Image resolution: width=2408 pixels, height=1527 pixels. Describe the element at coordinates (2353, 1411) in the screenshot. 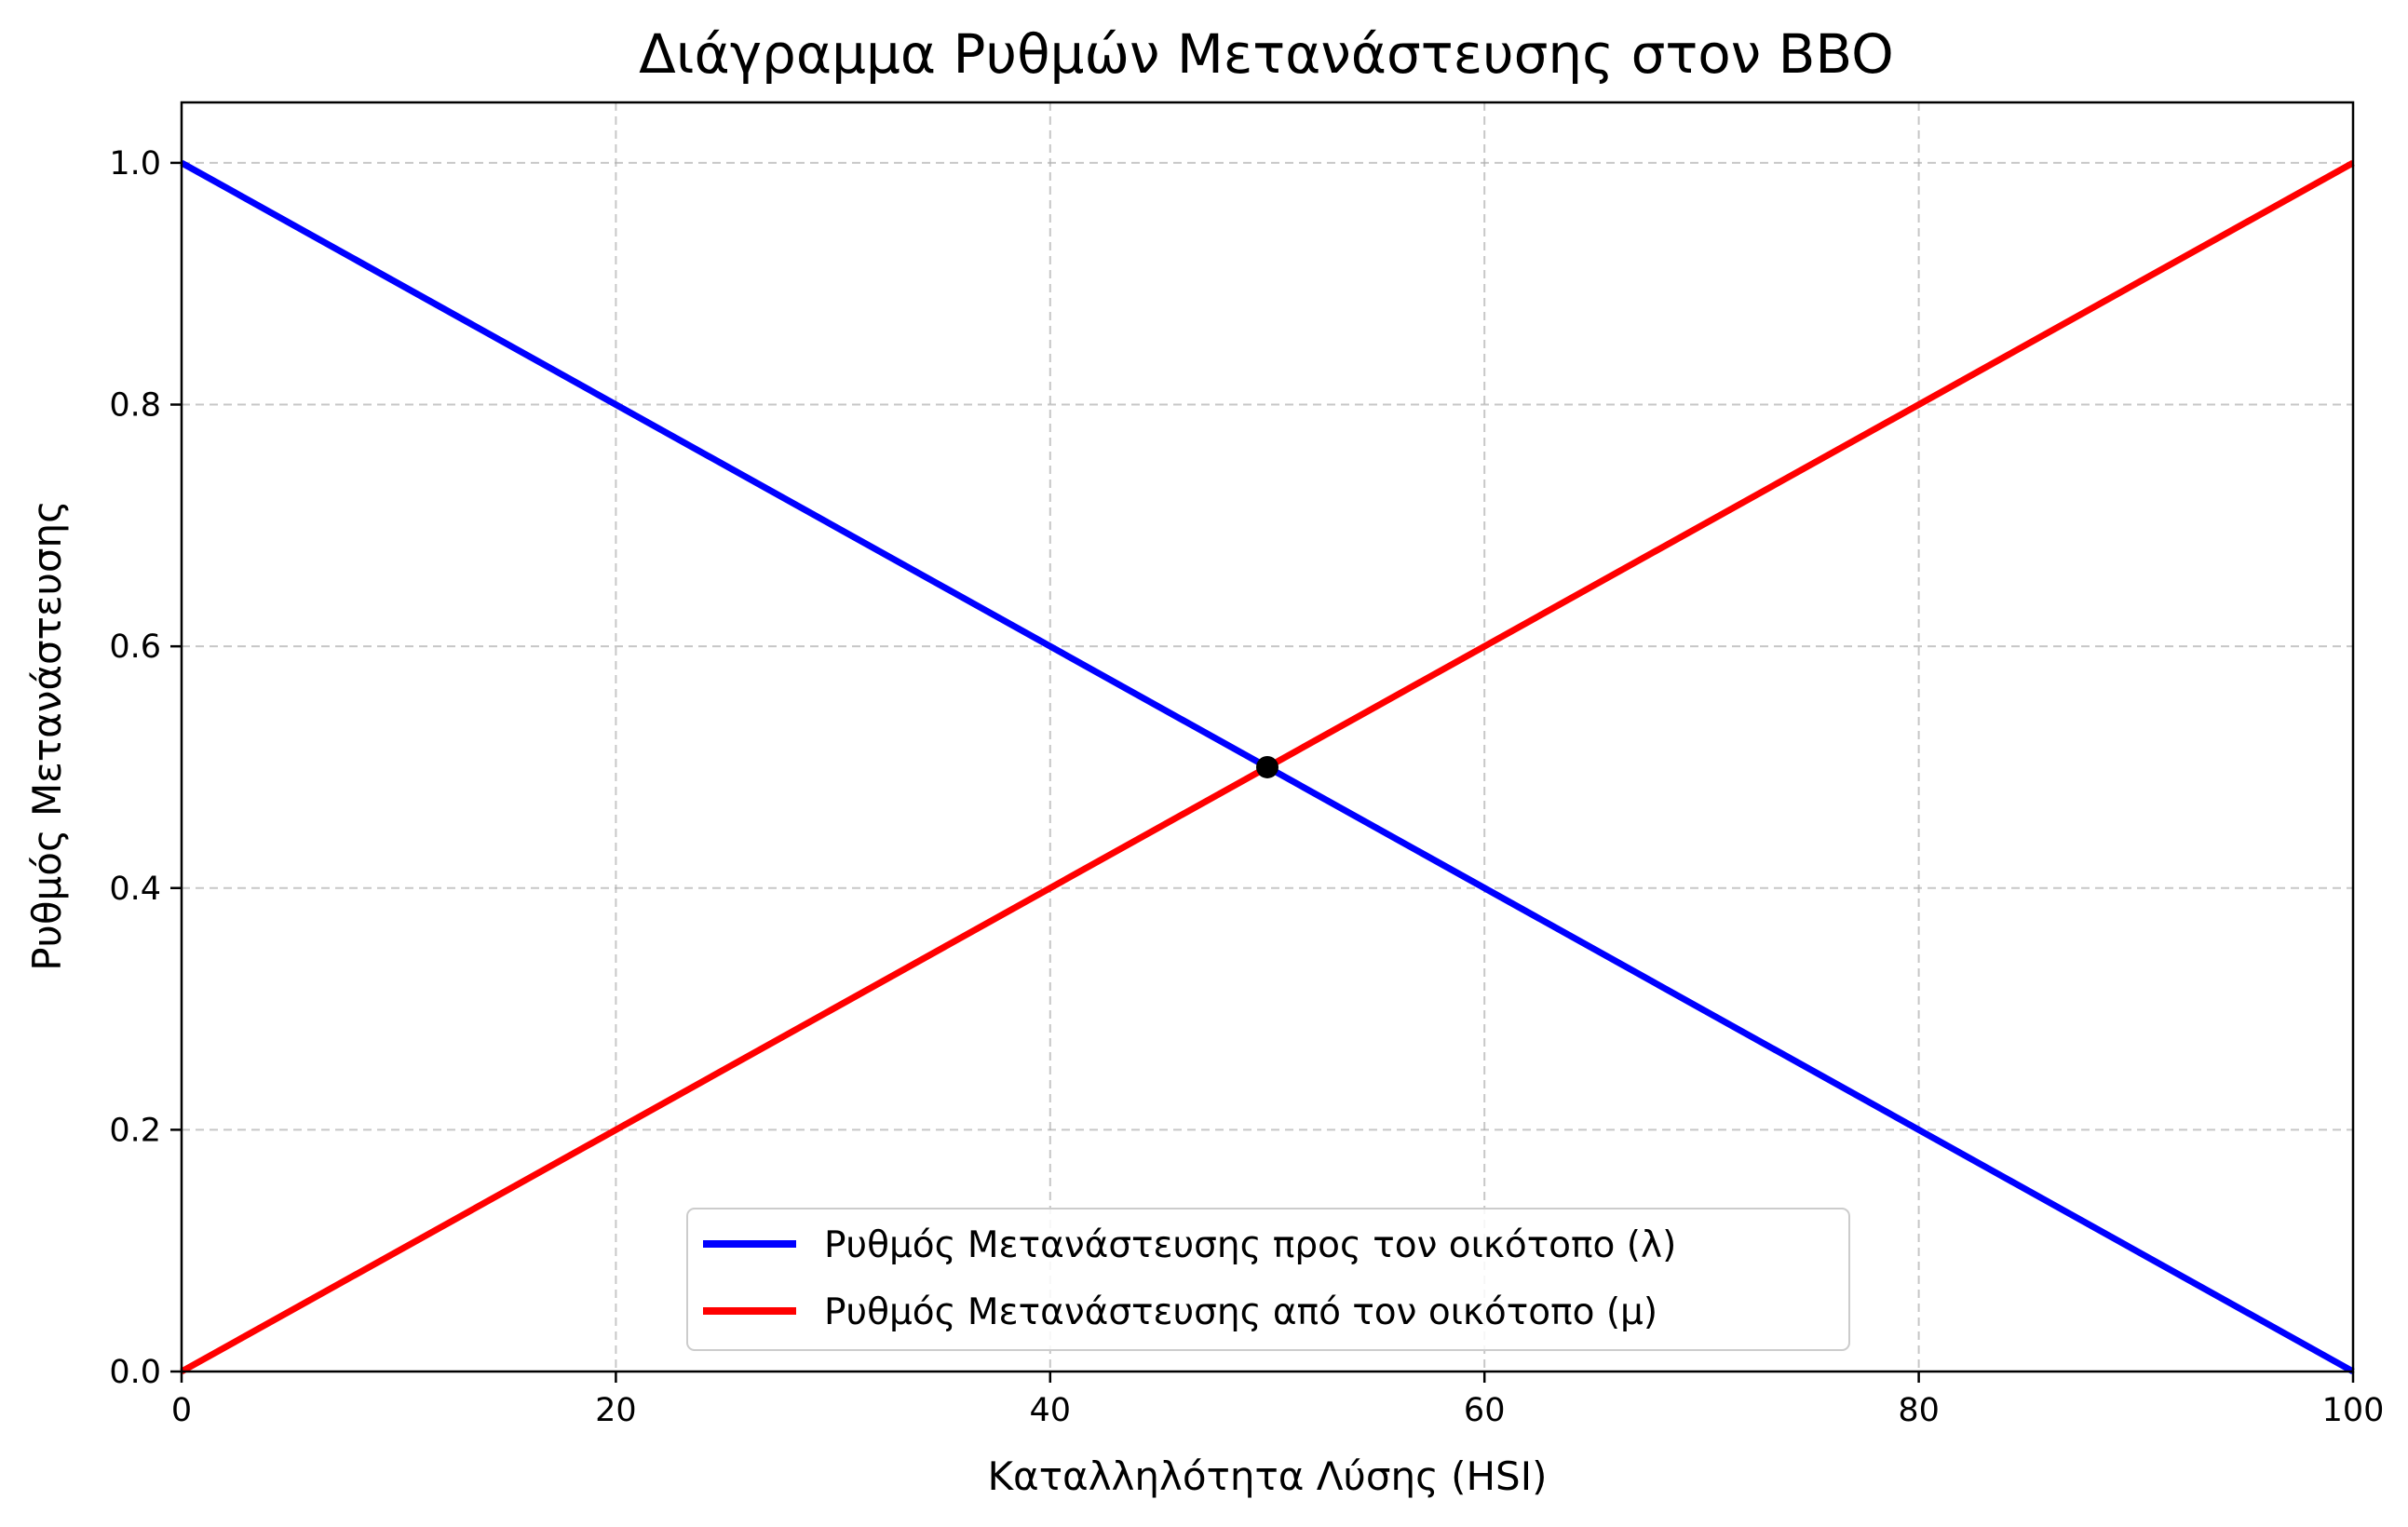

I see `x-tick-label: 100` at that location.